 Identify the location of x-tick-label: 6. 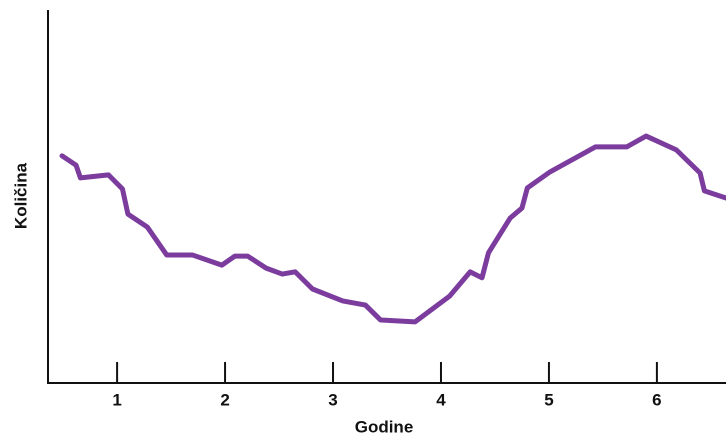
(656, 399).